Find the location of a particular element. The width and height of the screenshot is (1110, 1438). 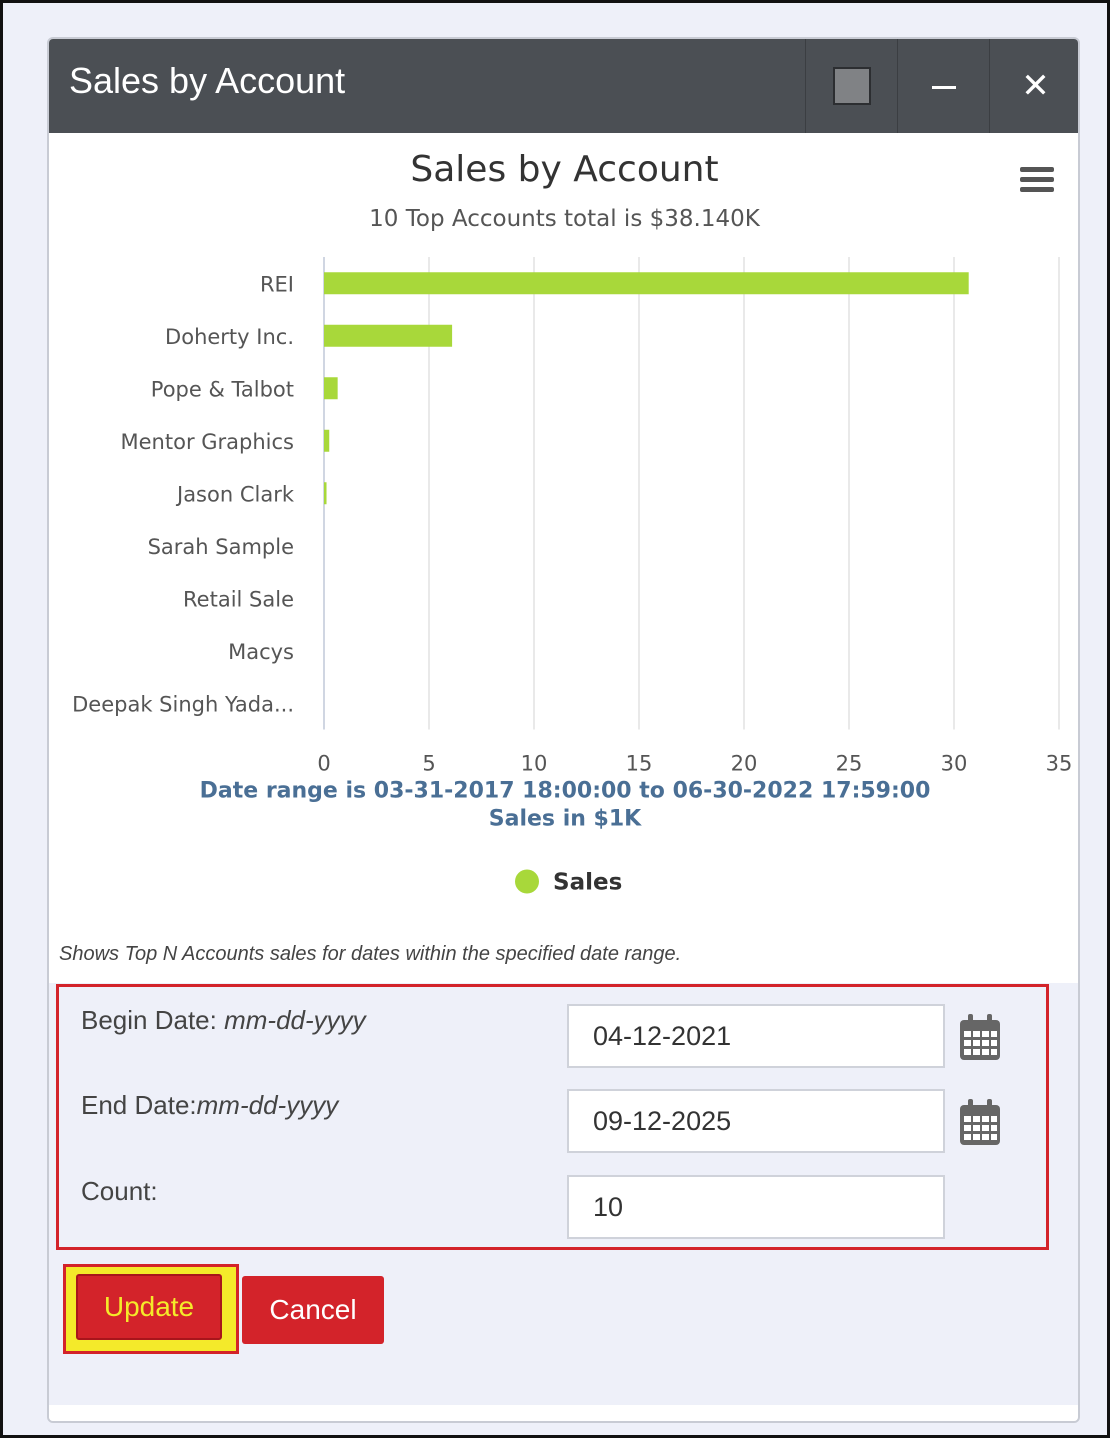

restore-icon is located at coordinates (851, 86).